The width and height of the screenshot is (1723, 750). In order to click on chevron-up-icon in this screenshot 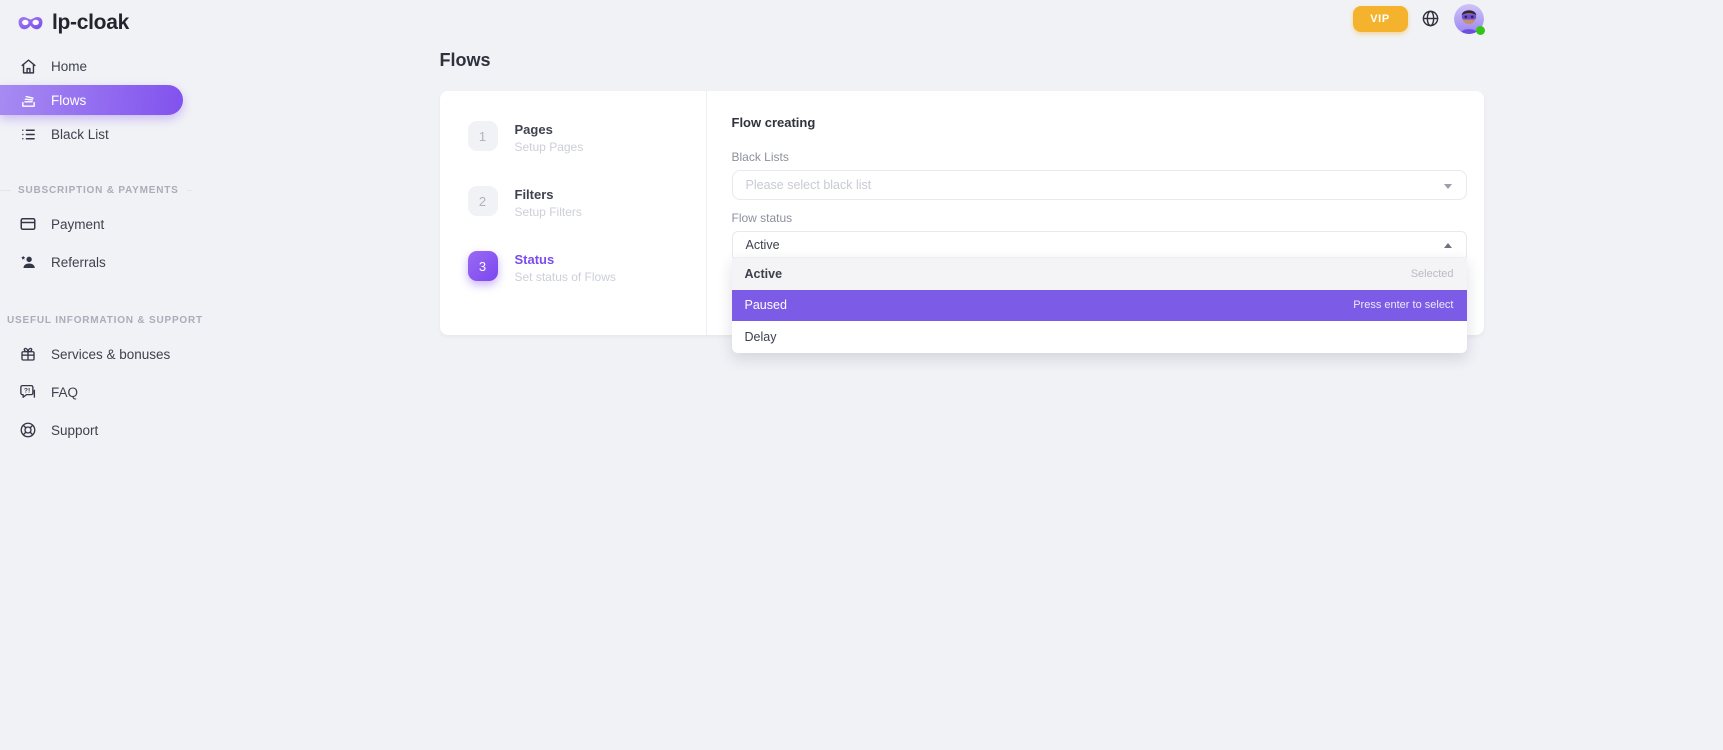, I will do `click(1447, 245)`.